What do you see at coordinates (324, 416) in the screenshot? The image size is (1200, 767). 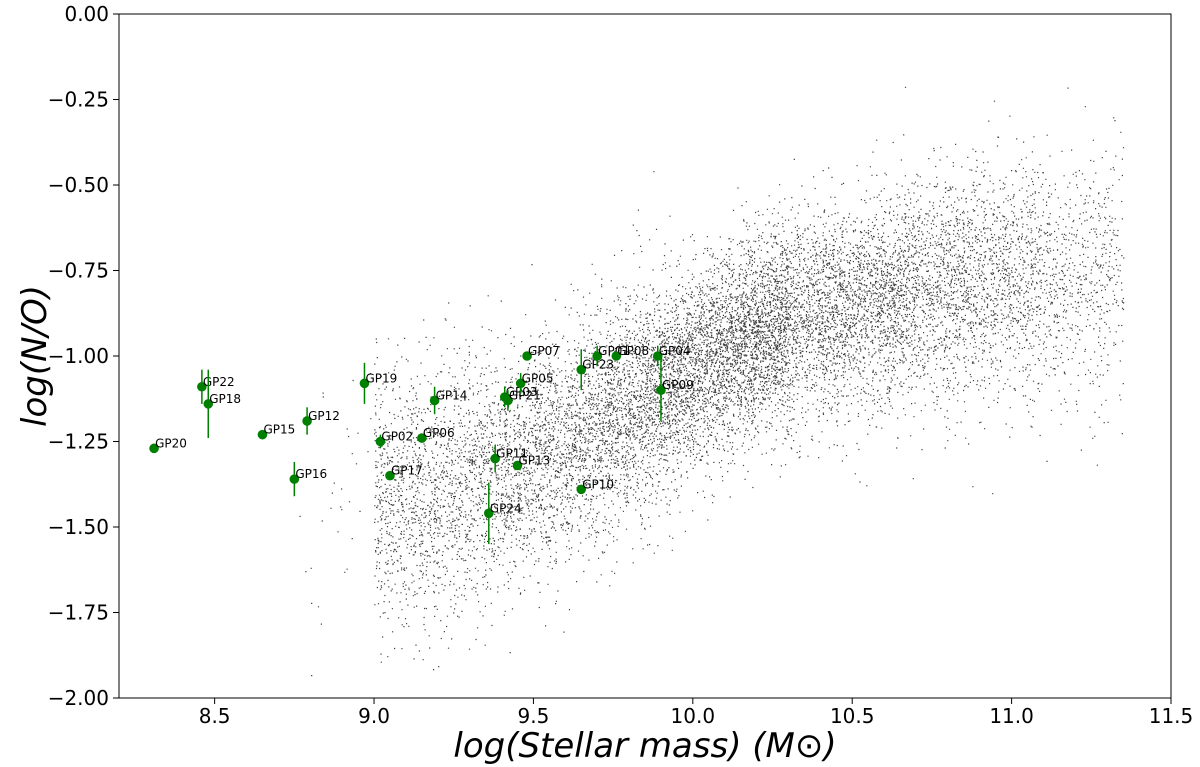 I see `gp-label: GP12` at bounding box center [324, 416].